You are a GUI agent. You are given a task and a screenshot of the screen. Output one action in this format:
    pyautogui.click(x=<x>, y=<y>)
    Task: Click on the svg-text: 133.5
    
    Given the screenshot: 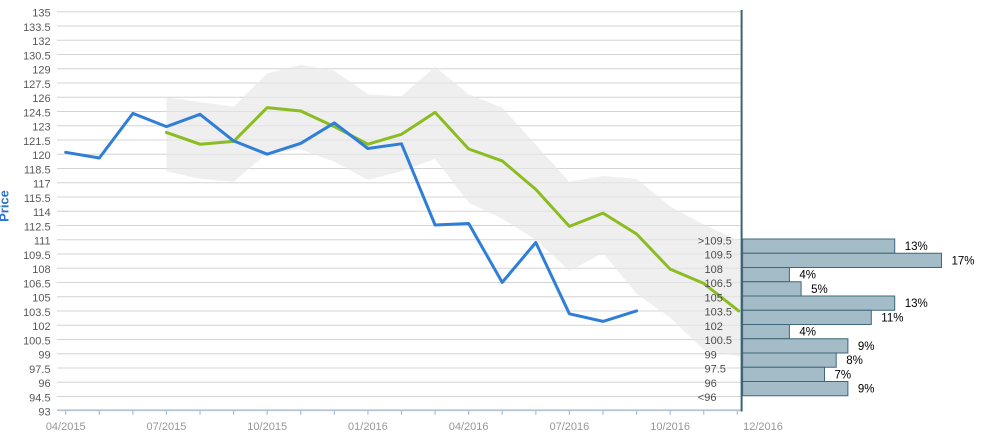 What is the action you would take?
    pyautogui.click(x=37, y=28)
    